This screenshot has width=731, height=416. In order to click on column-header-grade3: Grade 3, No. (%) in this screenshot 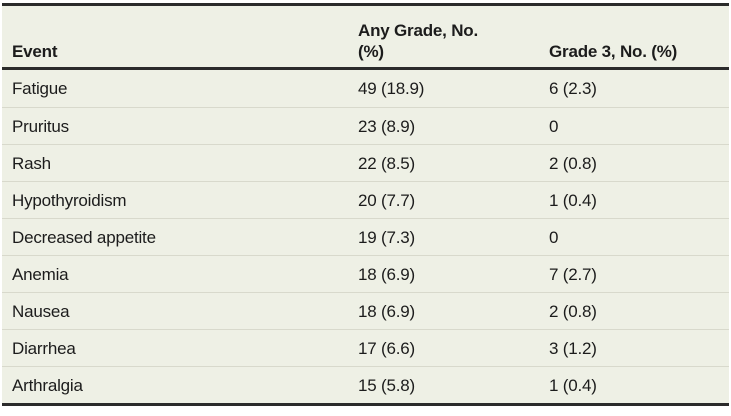, I will do `click(639, 51)`.